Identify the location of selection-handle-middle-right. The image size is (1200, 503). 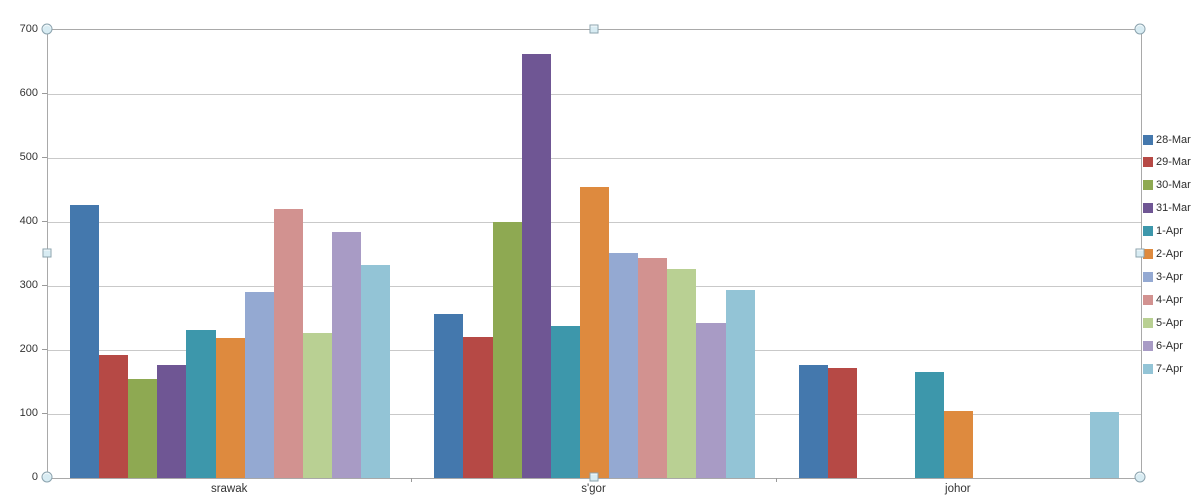
(1140, 253).